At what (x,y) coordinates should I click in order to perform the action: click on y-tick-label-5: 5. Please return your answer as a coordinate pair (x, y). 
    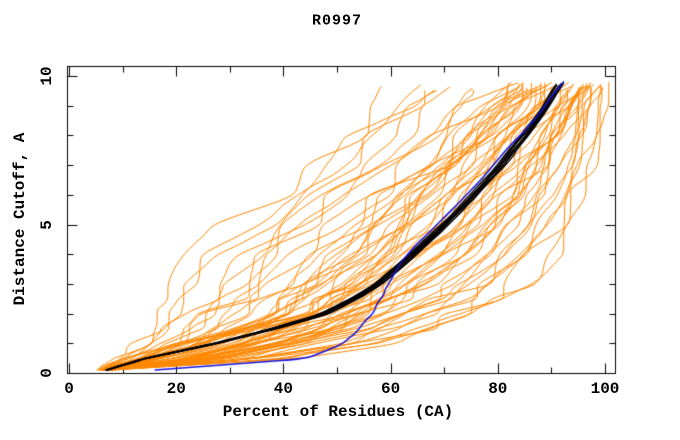
    Looking at the image, I should click on (47, 224).